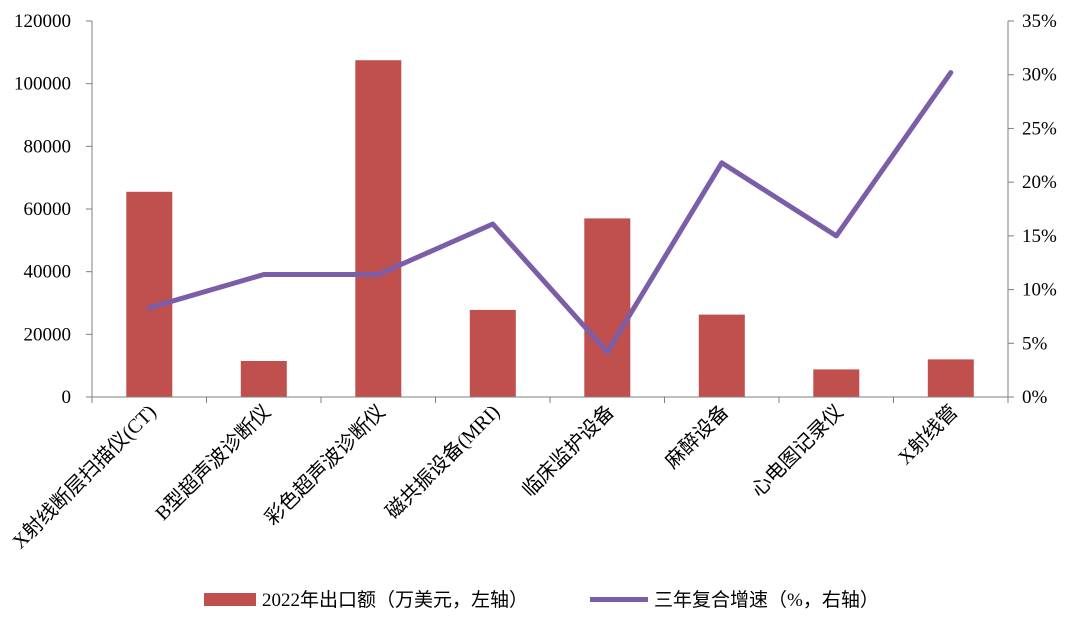 Image resolution: width=1080 pixels, height=624 pixels. What do you see at coordinates (797, 450) in the screenshot?
I see `x-tick-label: 心电图记录仪` at bounding box center [797, 450].